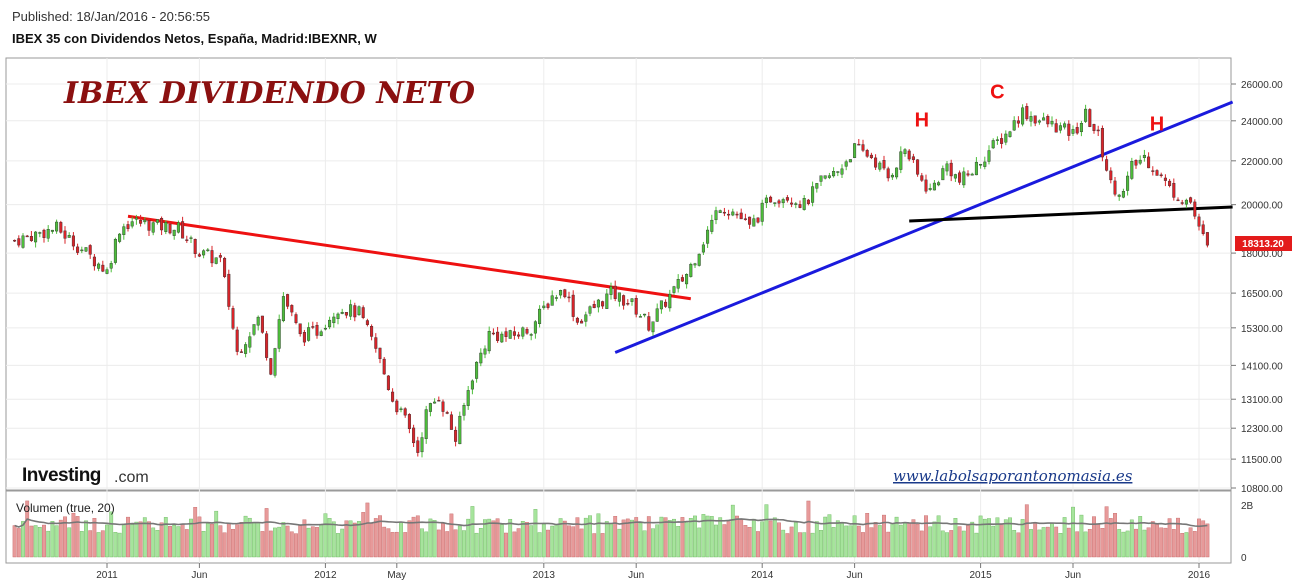 This screenshot has height=586, width=1297. I want to click on volume-moving-average, so click(611, 523).